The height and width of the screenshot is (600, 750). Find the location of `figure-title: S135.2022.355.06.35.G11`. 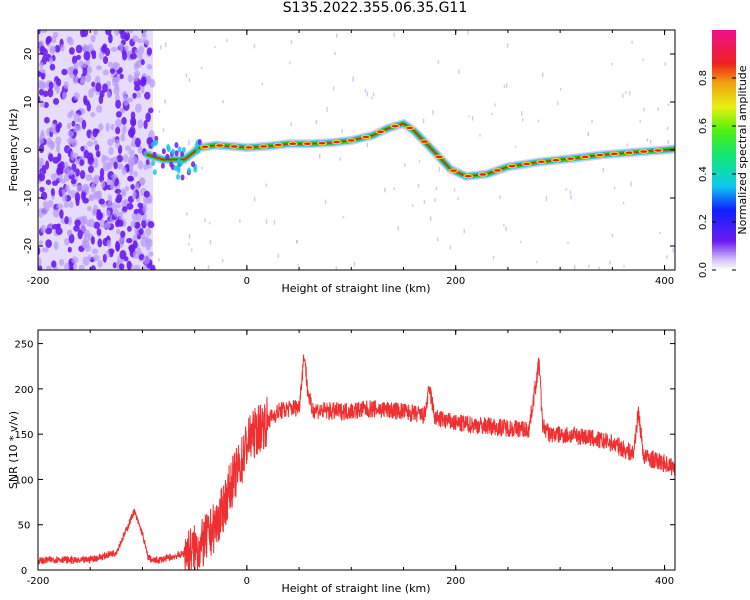

figure-title: S135.2022.355.06.35.G11 is located at coordinates (375, 8).